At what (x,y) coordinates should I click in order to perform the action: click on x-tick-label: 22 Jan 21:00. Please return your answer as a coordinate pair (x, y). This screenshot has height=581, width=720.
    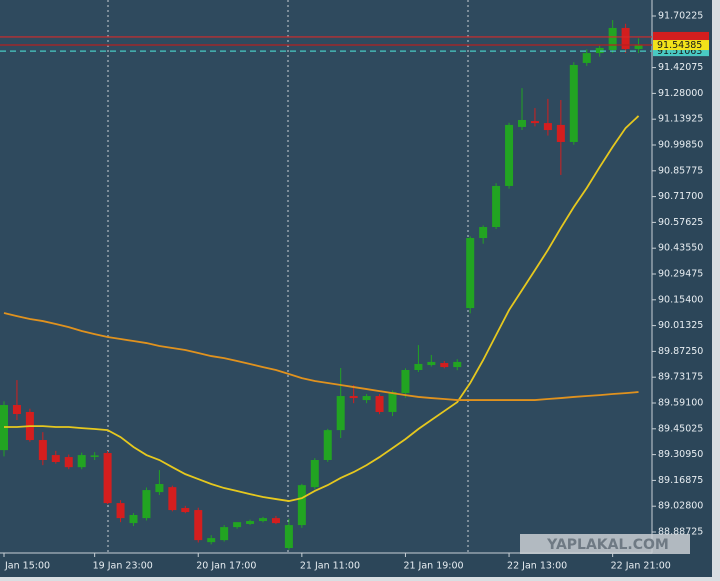
    Looking at the image, I should click on (641, 566).